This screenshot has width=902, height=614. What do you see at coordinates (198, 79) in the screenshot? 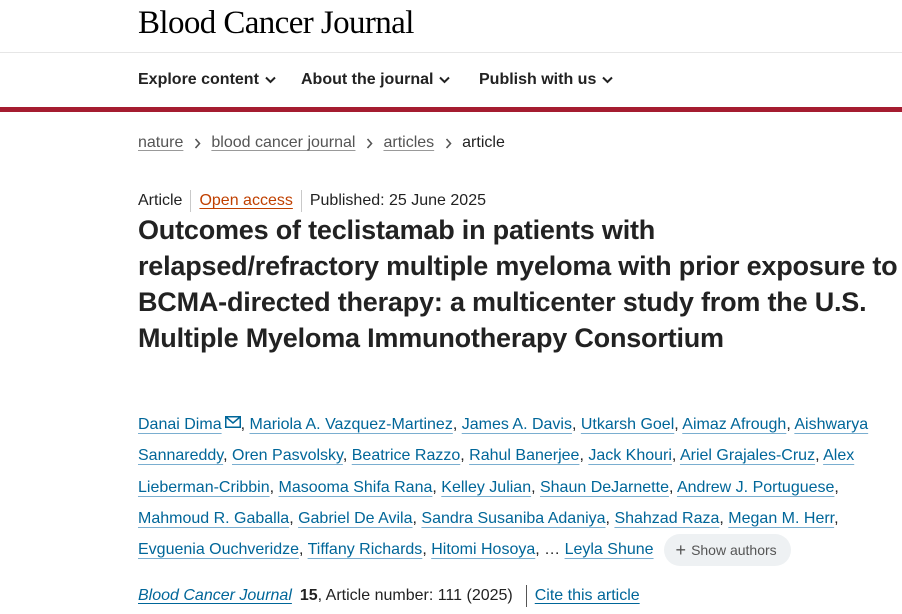
I see `nav-label: Explore content` at bounding box center [198, 79].